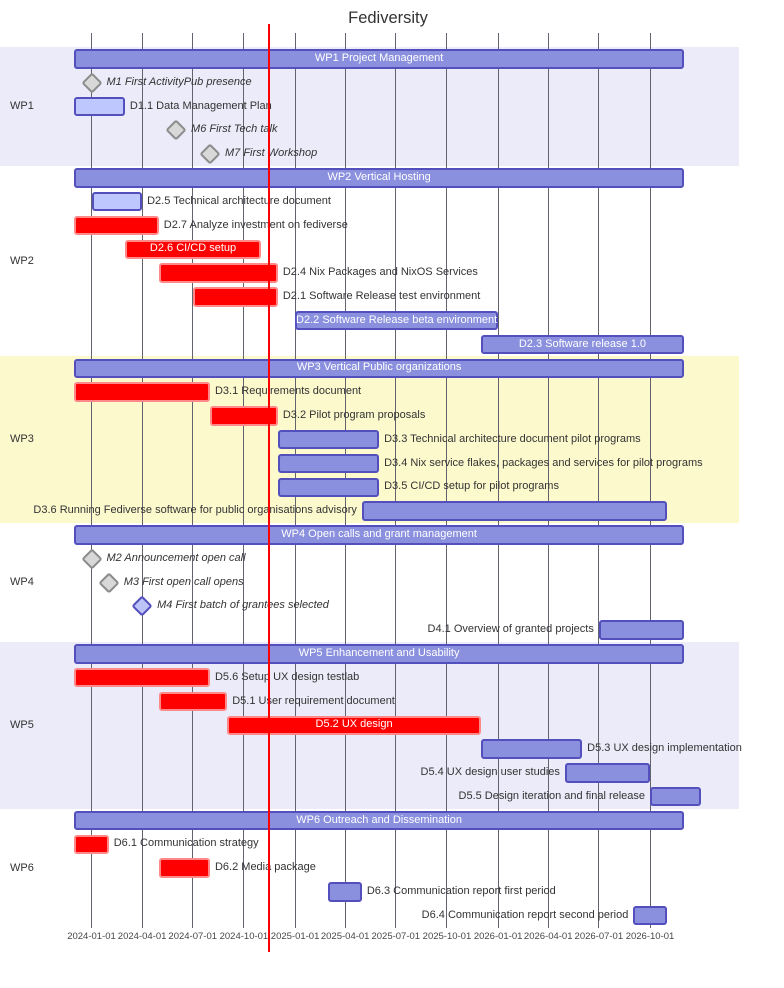  What do you see at coordinates (22, 106) in the screenshot?
I see `section-label-wp1: WP1` at bounding box center [22, 106].